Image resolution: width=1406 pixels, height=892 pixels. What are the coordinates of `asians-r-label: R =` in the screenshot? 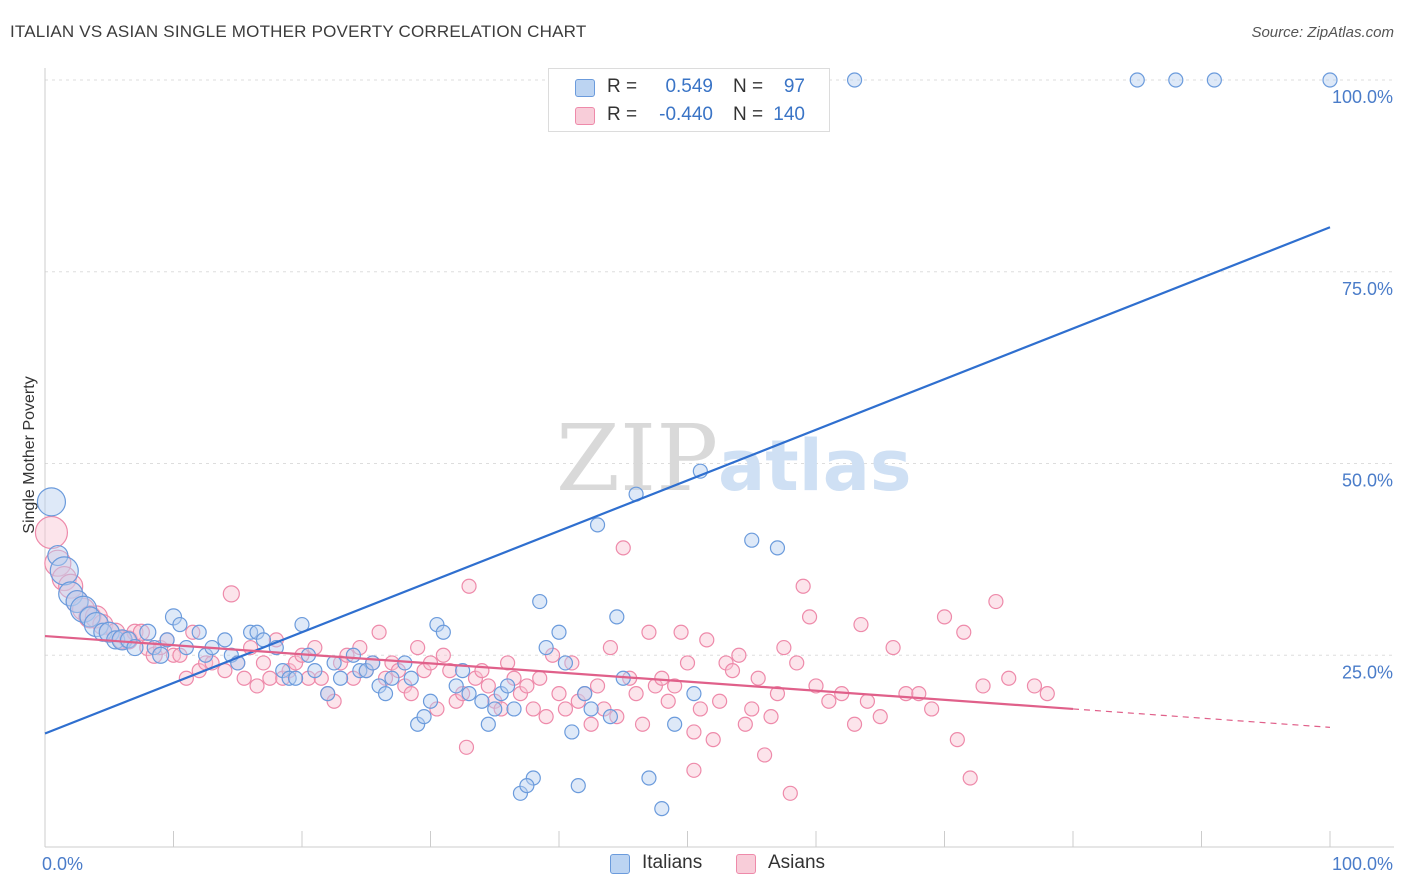 It's located at (622, 114).